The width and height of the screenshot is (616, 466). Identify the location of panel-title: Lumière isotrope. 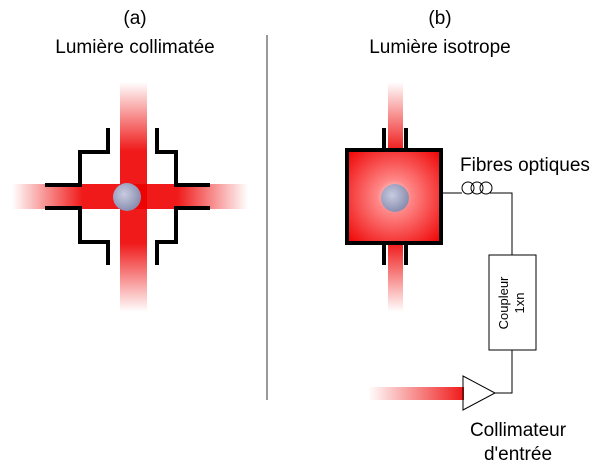
(440, 47).